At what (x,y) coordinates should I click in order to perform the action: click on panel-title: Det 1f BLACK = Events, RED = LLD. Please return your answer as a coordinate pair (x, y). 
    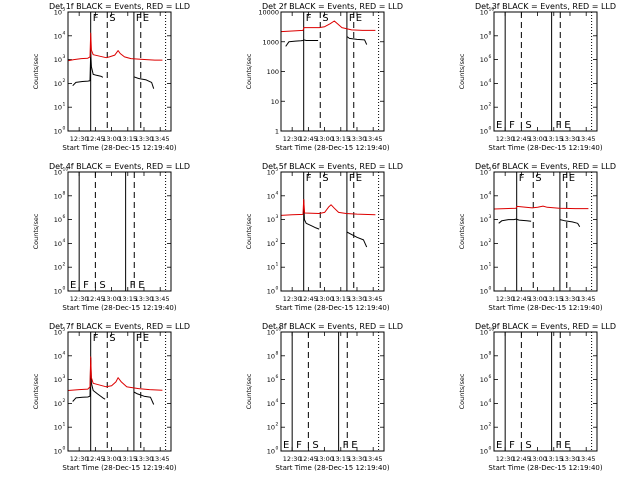
    Looking at the image, I should click on (119, 6).